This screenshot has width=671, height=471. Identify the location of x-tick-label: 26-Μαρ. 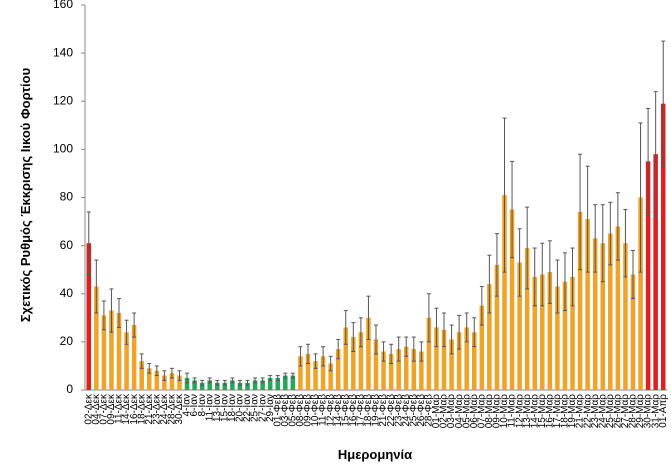
(618, 411).